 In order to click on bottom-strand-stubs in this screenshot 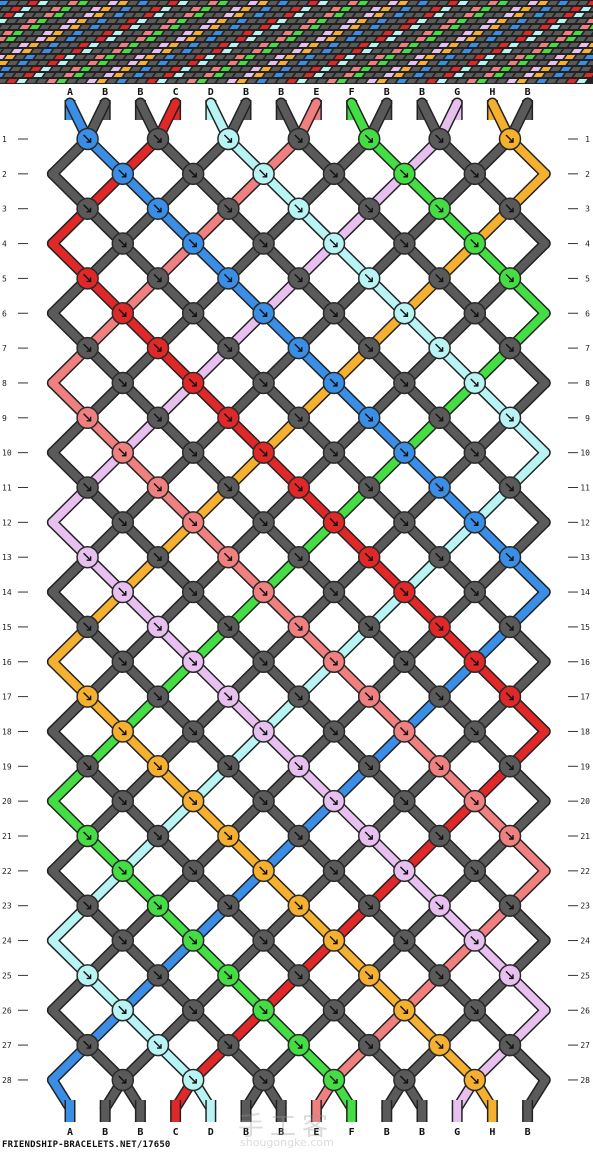, I will do `click(299, 1111)`.